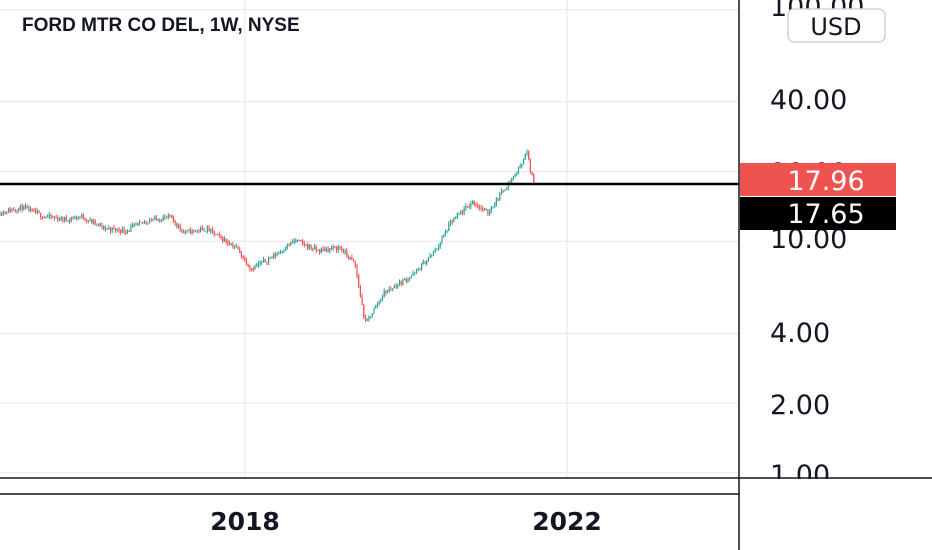 The width and height of the screenshot is (932, 550). I want to click on x-tick-label: 2018, so click(245, 521).